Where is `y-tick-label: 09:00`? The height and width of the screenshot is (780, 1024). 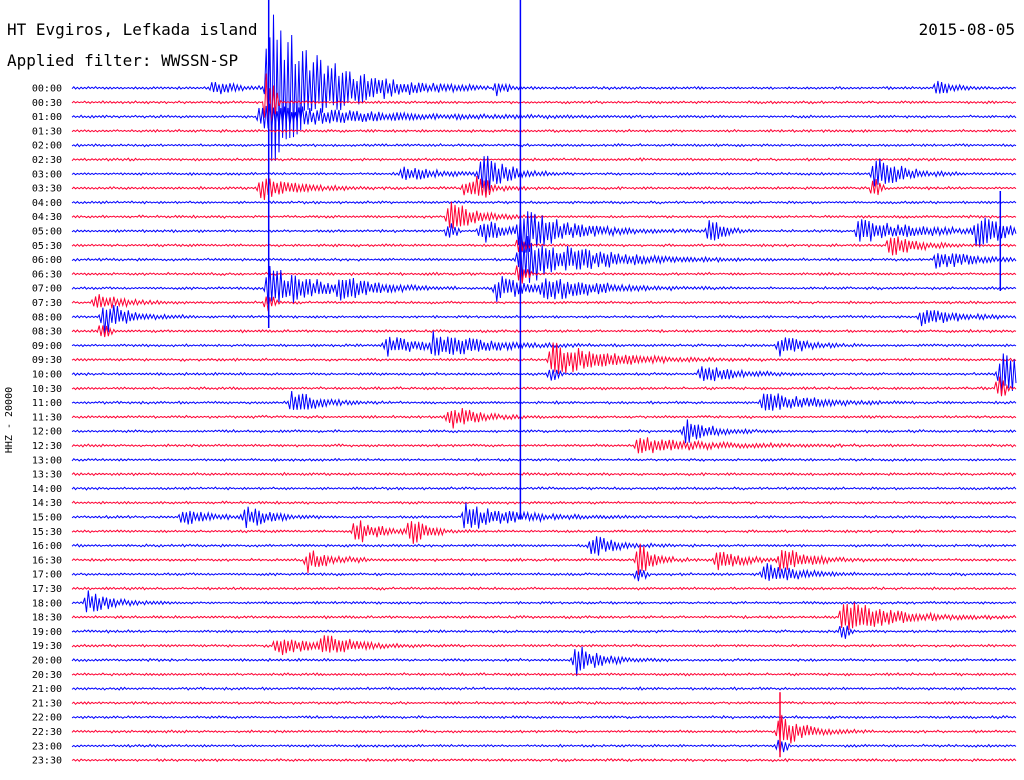
y-tick-label: 09:00 is located at coordinates (47, 346).